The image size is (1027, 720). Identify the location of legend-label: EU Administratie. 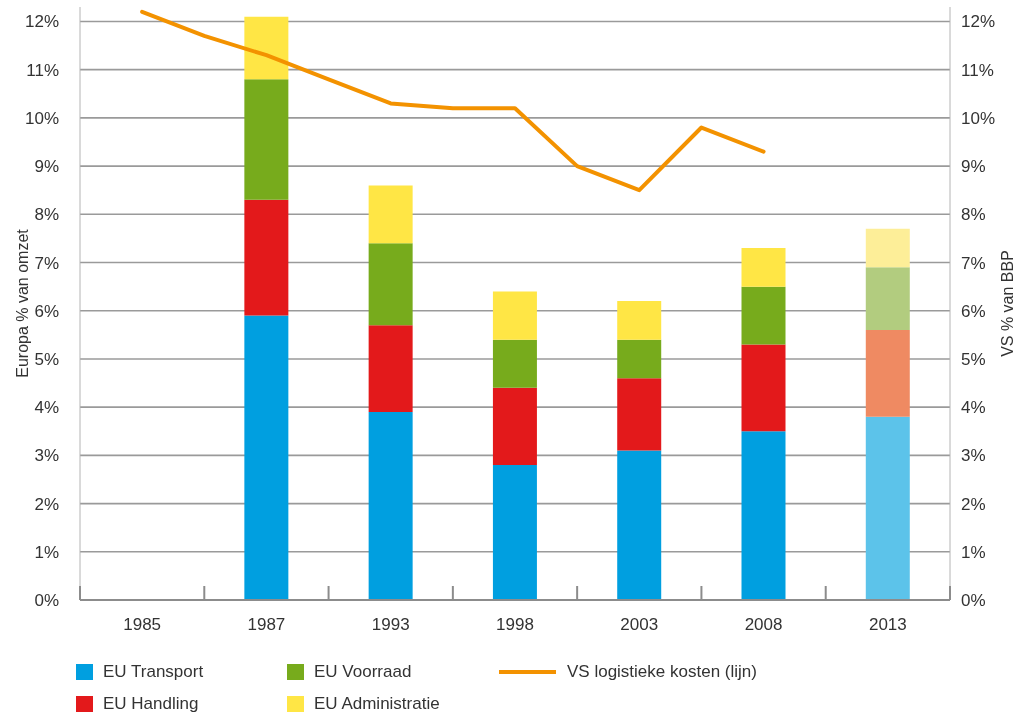
(377, 704).